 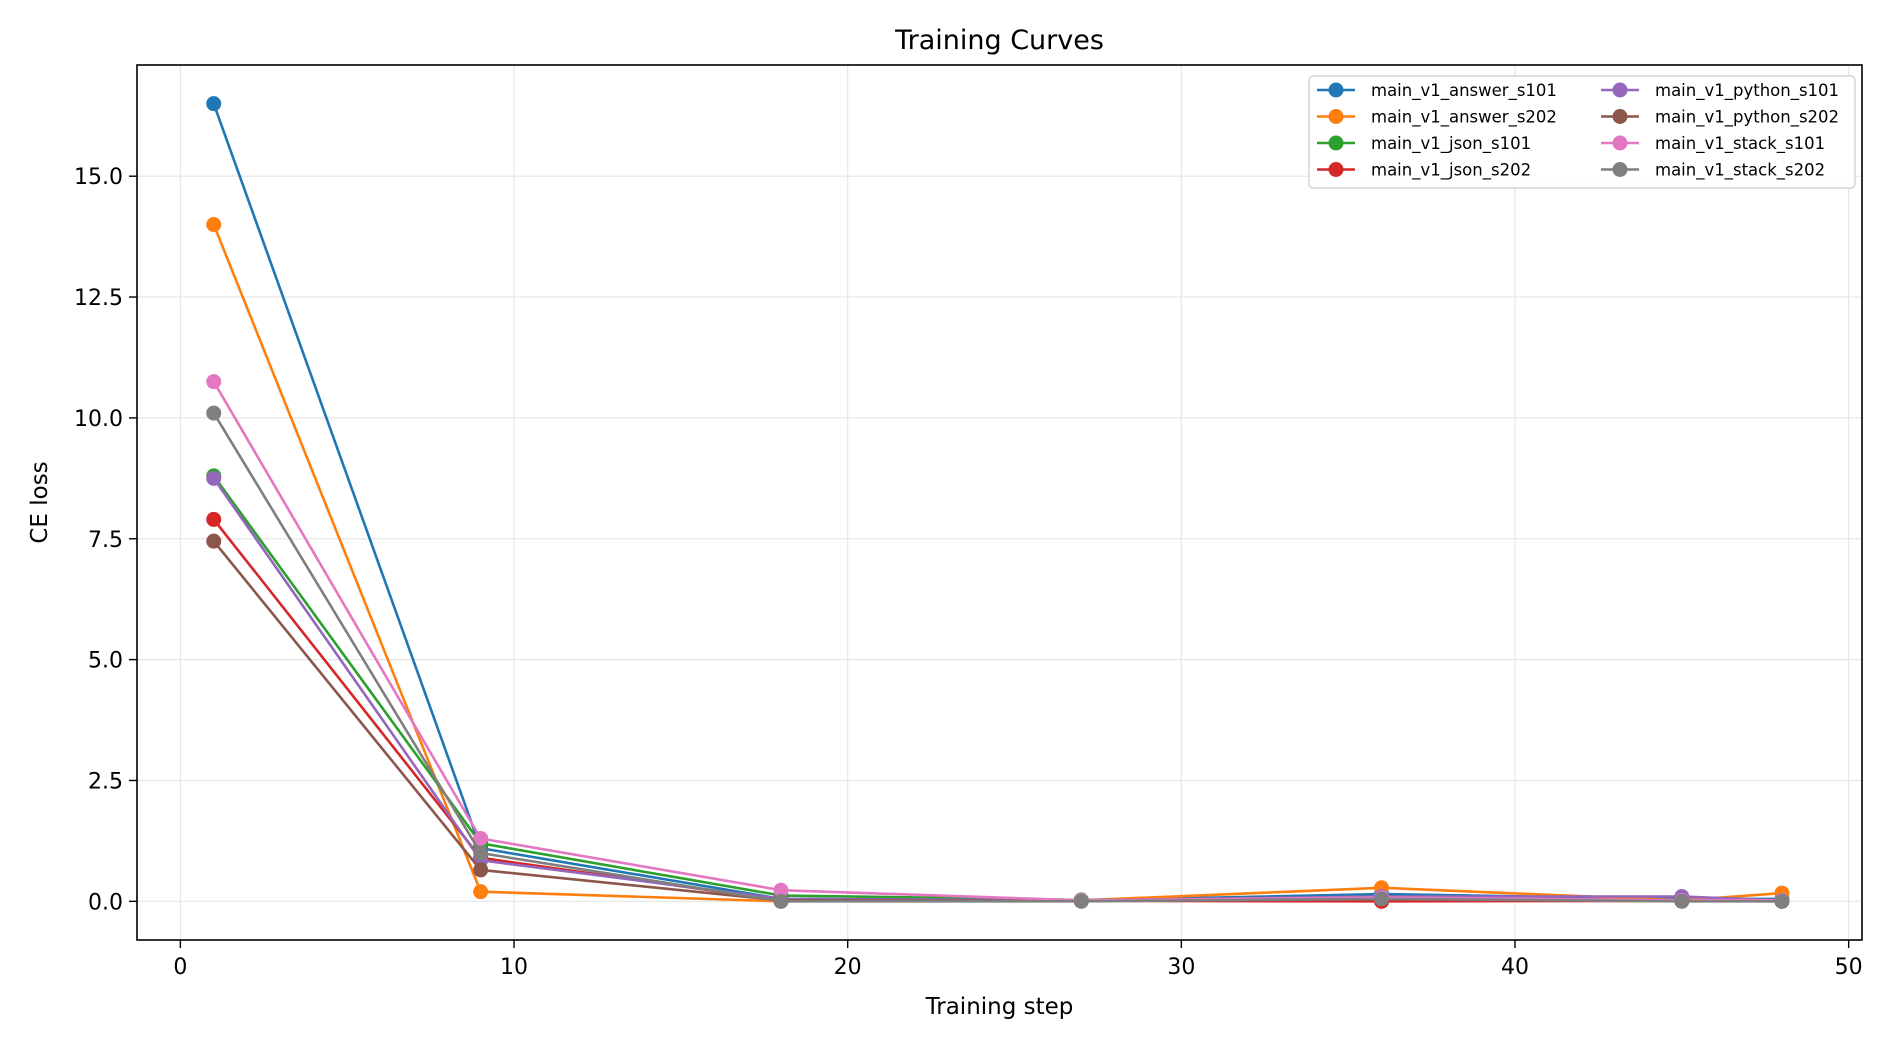 I want to click on y-tick-label: 10.0, so click(x=98, y=419).